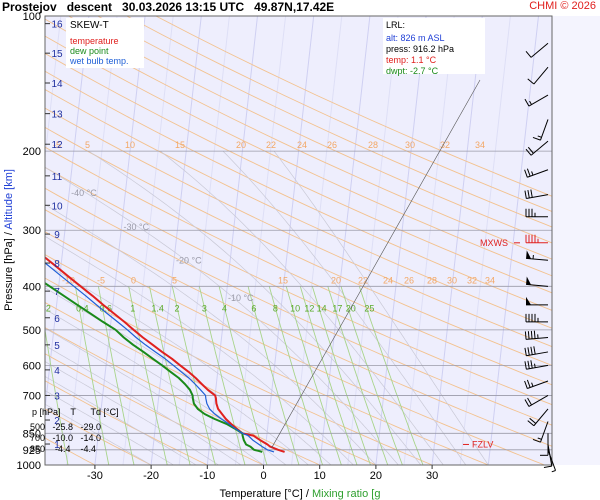  What do you see at coordinates (432, 476) in the screenshot?
I see `x-tick-label: 30` at bounding box center [432, 476].